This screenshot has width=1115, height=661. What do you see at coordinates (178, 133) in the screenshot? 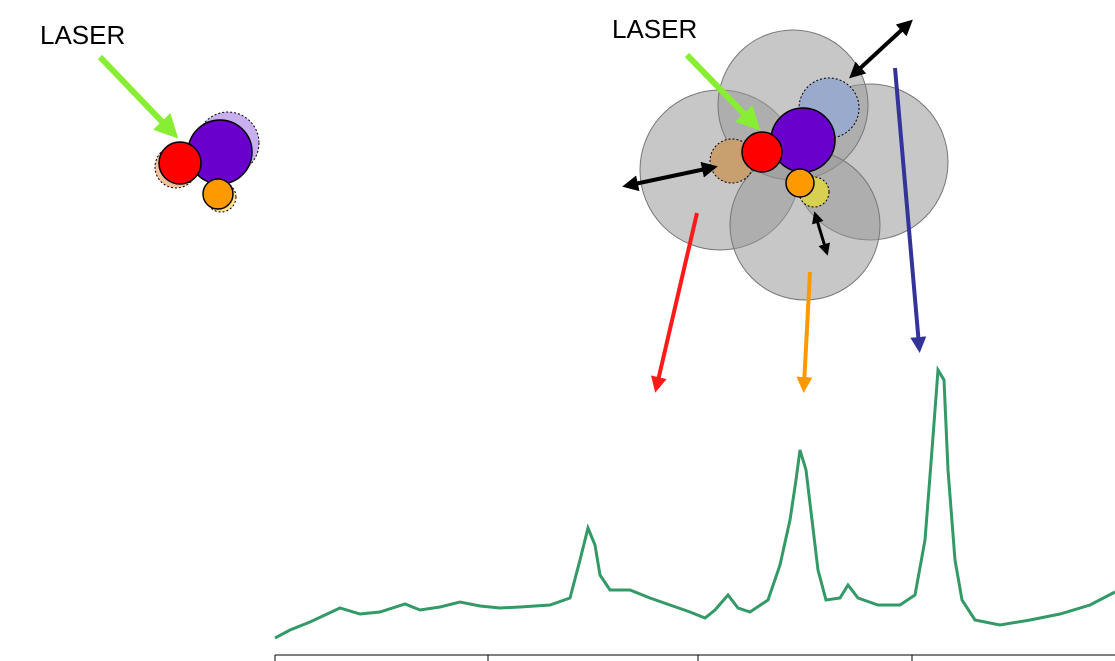
I see `left-molecule` at bounding box center [178, 133].